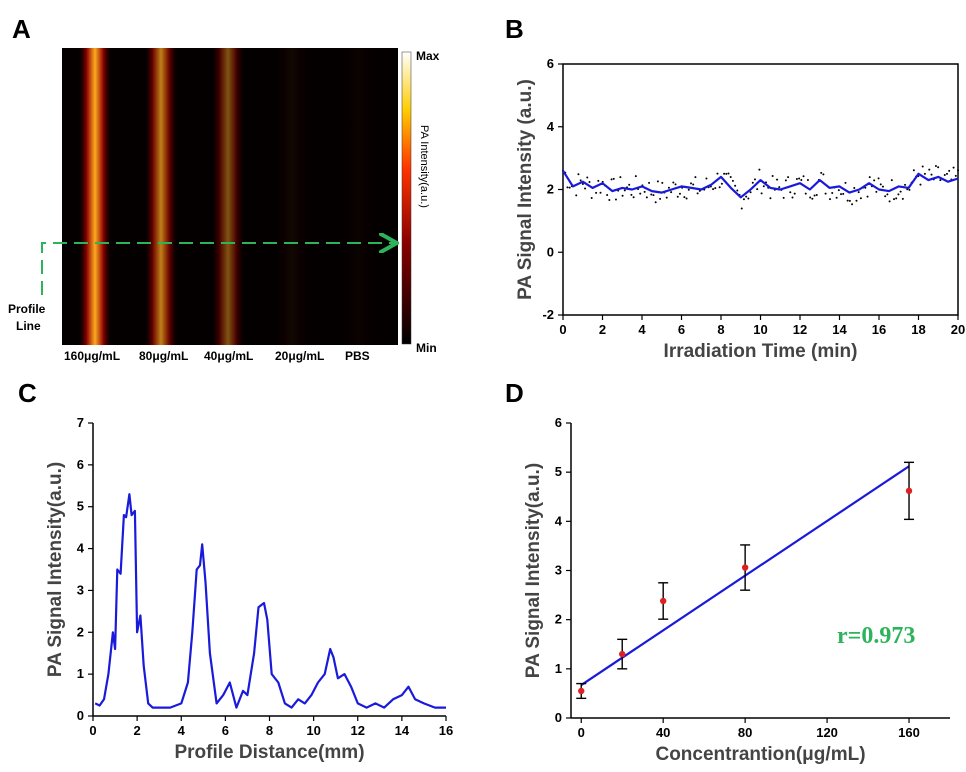  What do you see at coordinates (269, 730) in the screenshot?
I see `x-tick-label: 8` at bounding box center [269, 730].